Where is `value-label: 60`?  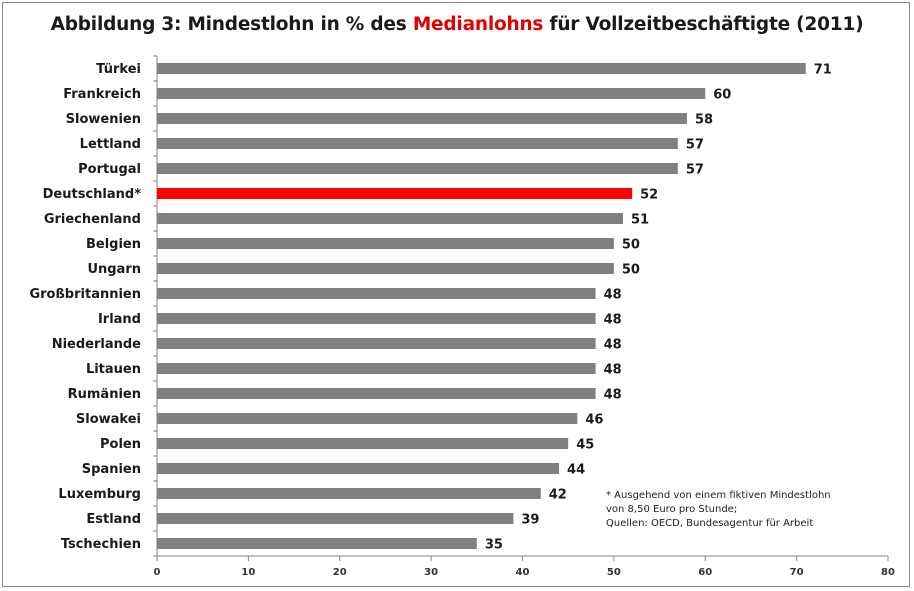 value-label: 60 is located at coordinates (722, 95).